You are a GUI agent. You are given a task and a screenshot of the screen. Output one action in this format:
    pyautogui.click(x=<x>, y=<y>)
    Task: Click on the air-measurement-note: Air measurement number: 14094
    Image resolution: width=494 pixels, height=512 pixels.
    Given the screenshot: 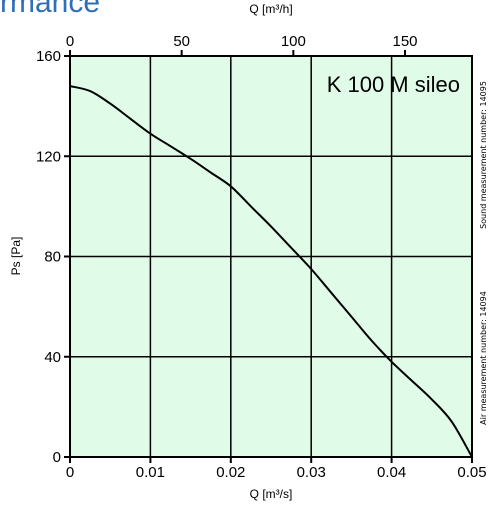 What is the action you would take?
    pyautogui.click(x=483, y=358)
    